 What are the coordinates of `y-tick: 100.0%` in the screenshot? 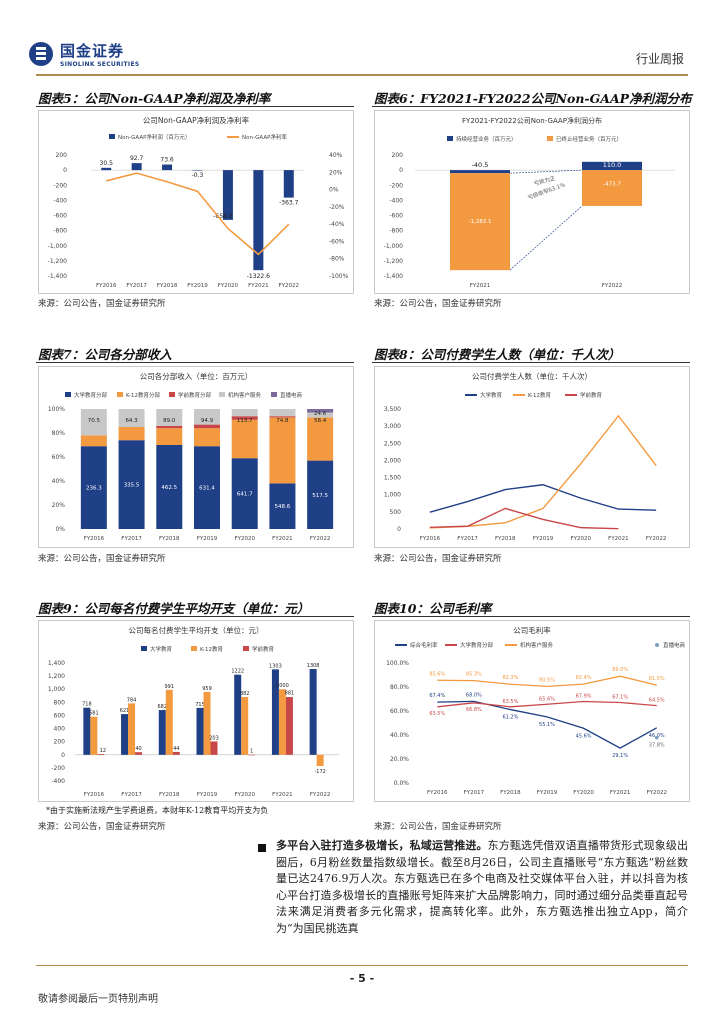 It's located at (397, 663).